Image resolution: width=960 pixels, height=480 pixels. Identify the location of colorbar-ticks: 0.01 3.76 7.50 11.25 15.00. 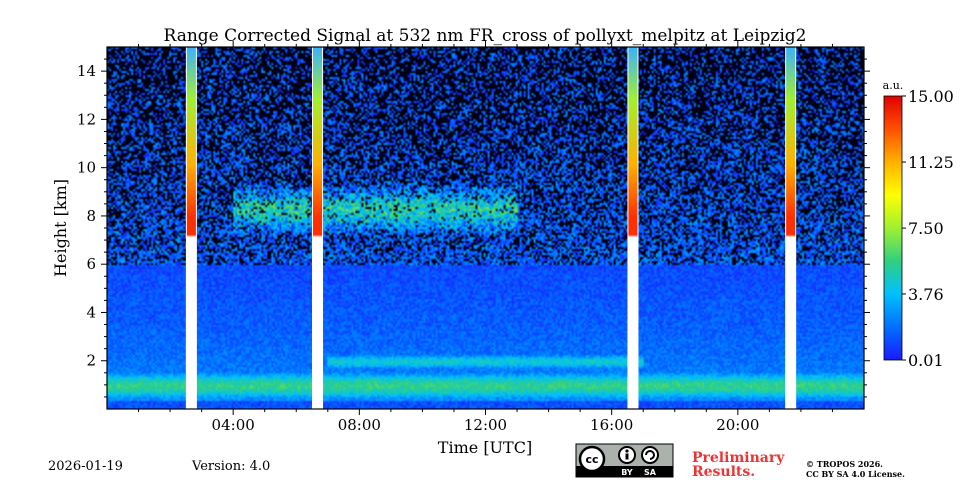
(928, 228).